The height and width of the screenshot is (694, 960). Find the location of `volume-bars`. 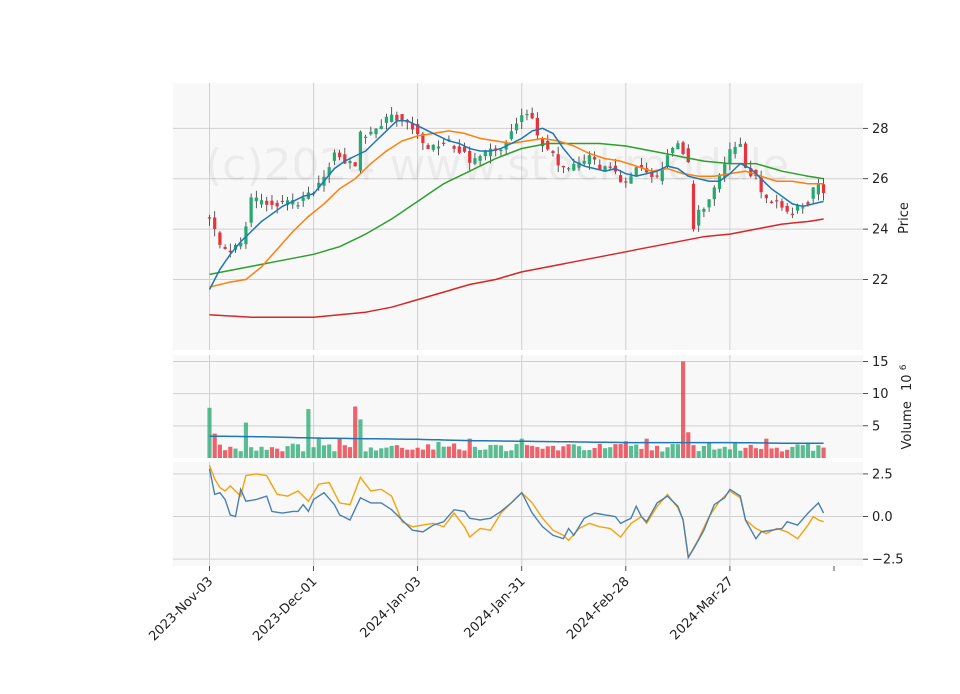

volume-bars is located at coordinates (516, 409).